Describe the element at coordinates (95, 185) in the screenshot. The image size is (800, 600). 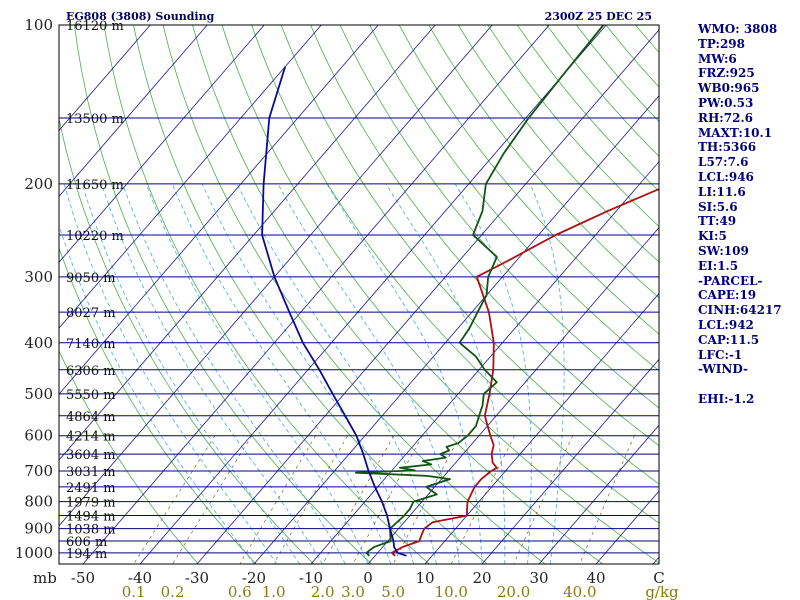
I see `height-label: 11650 m` at that location.